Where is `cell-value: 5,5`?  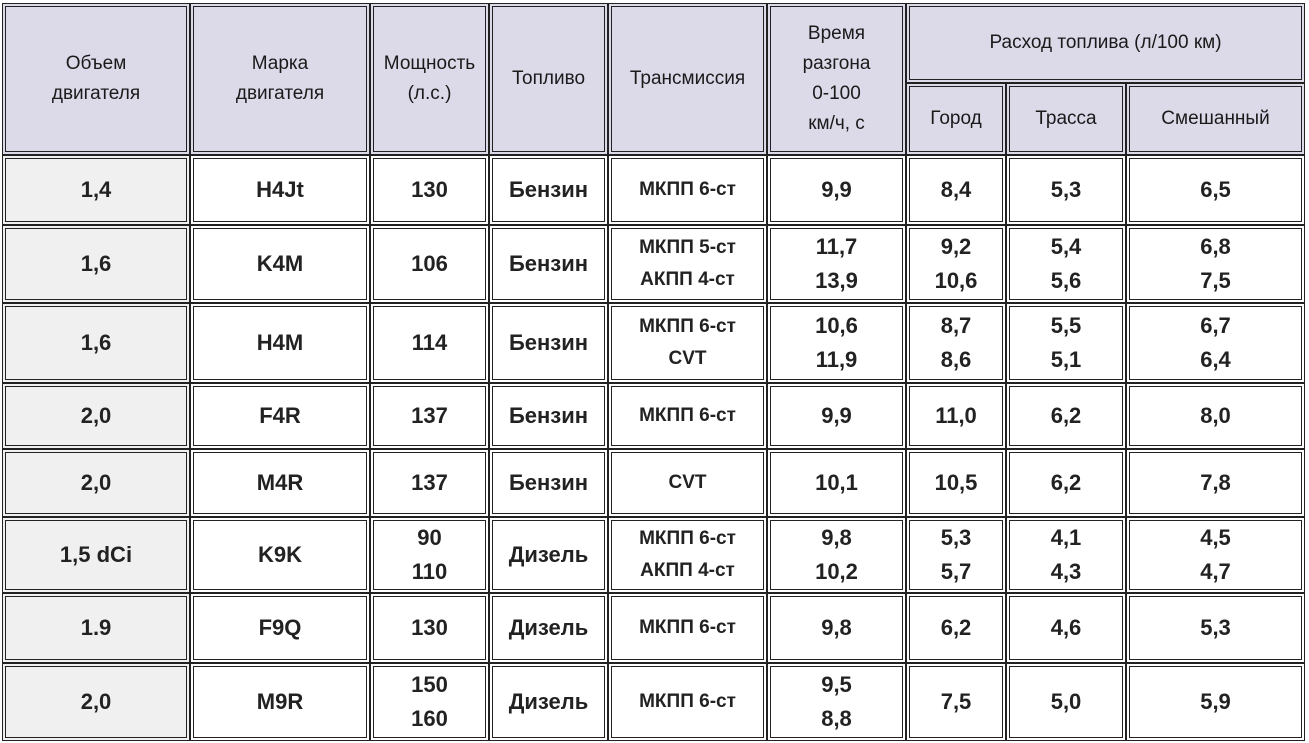 cell-value: 5,5 is located at coordinates (1066, 325).